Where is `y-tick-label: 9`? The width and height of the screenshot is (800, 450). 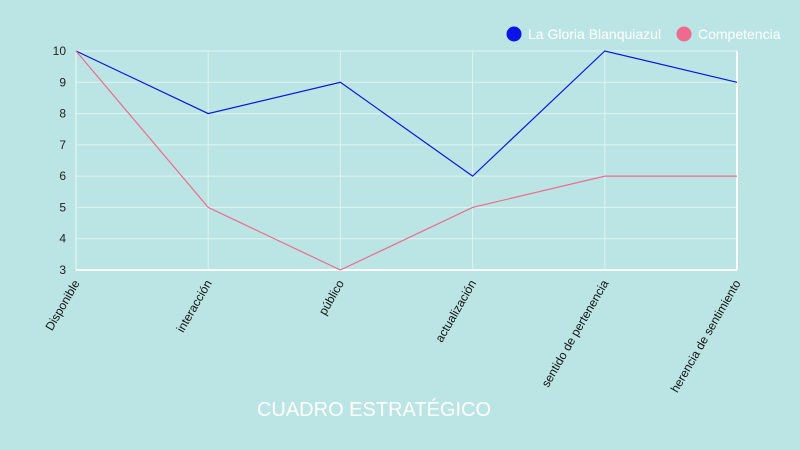
y-tick-label: 9 is located at coordinates (62, 82).